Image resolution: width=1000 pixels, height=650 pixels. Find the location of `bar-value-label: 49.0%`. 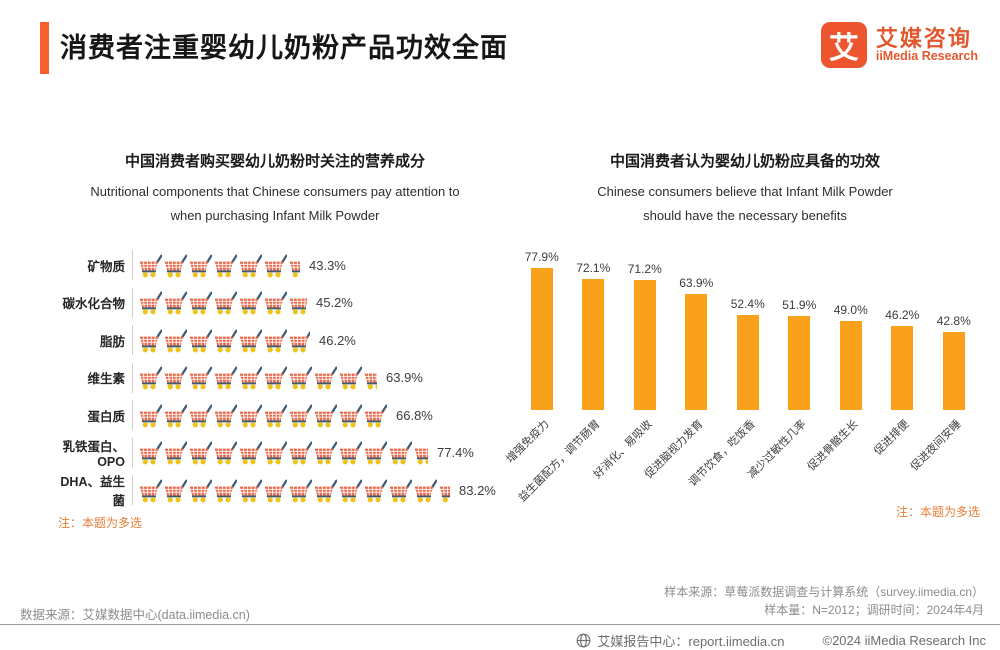

bar-value-label: 49.0% is located at coordinates (850, 310).